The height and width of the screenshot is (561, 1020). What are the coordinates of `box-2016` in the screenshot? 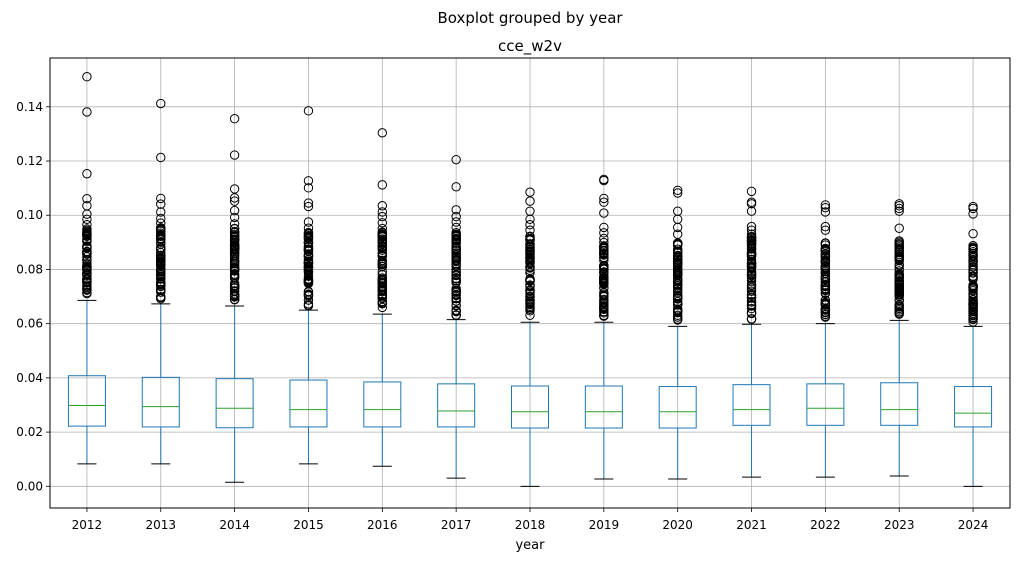 It's located at (382, 297).